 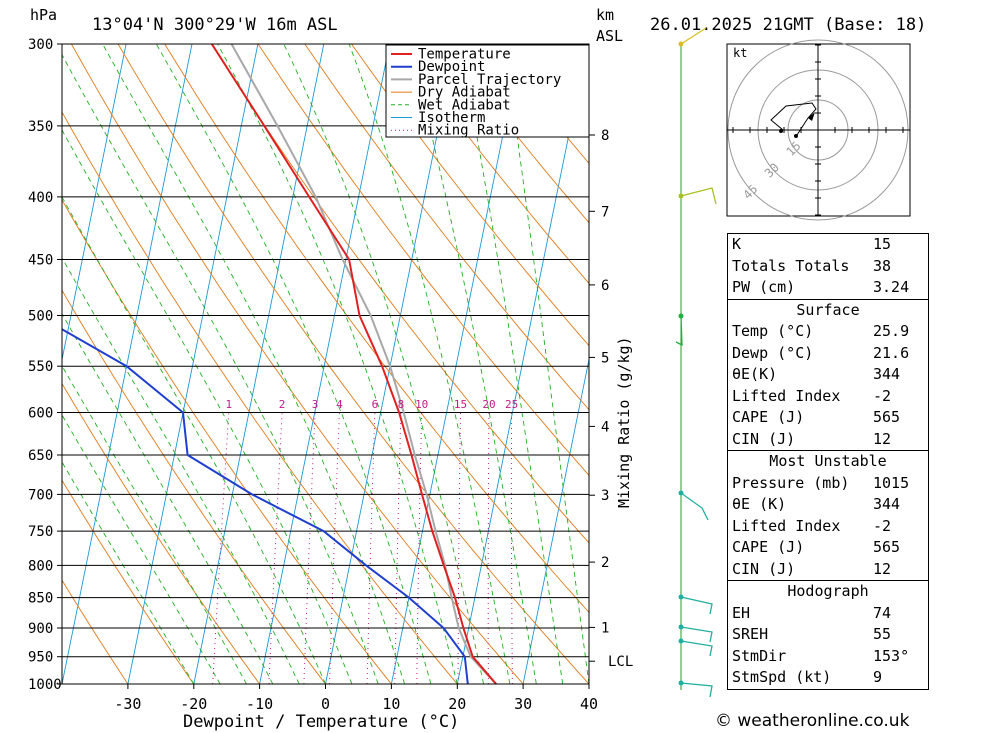 I want to click on x-tick-label: 30, so click(x=523, y=704).